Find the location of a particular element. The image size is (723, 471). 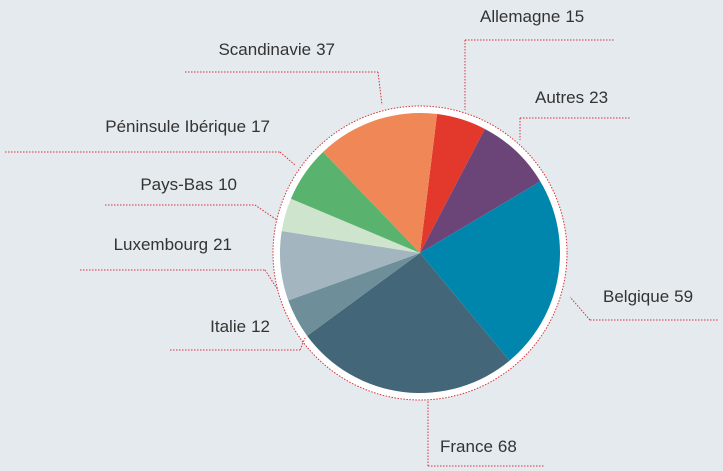

slice-label: Italie 12 is located at coordinates (240, 326).